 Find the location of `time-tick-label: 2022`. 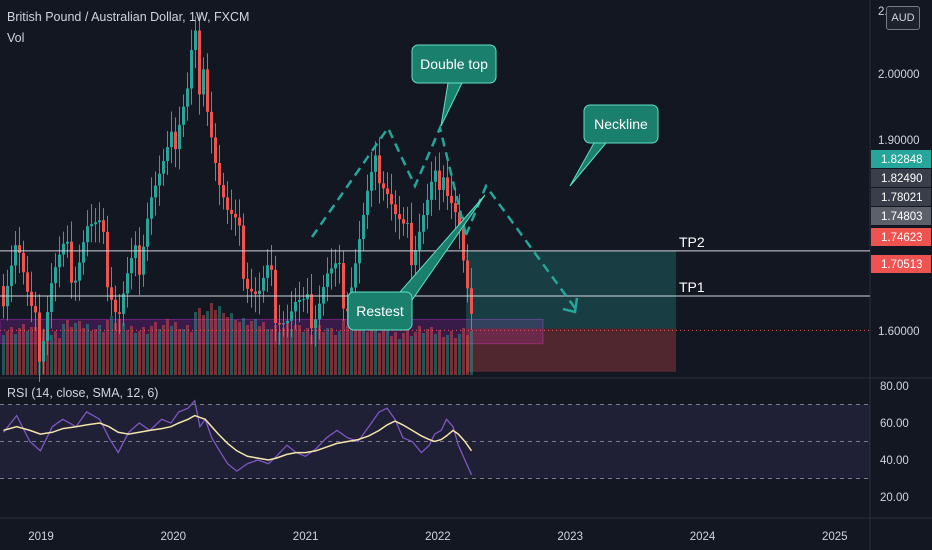

time-tick-label: 2022 is located at coordinates (438, 537).